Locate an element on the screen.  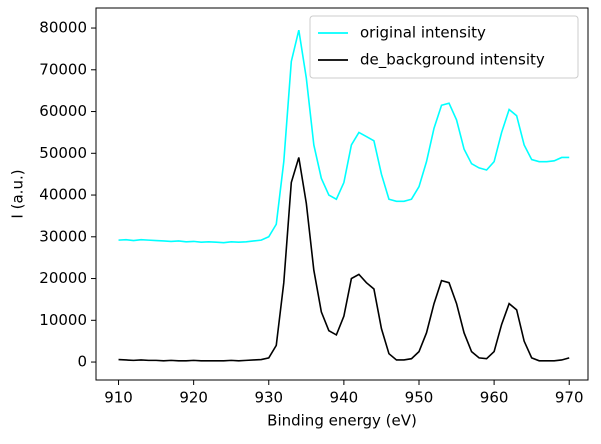
y-tick-label: 60000 is located at coordinates (63, 111).